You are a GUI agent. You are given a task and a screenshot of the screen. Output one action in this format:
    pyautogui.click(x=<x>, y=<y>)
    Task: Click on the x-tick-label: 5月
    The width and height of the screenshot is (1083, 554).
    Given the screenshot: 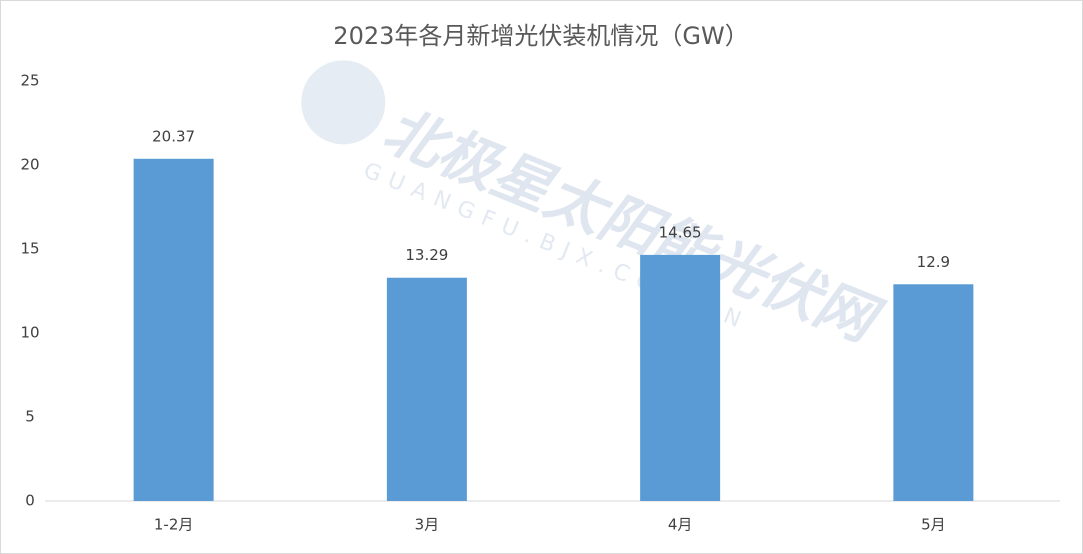 What is the action you would take?
    pyautogui.click(x=933, y=525)
    